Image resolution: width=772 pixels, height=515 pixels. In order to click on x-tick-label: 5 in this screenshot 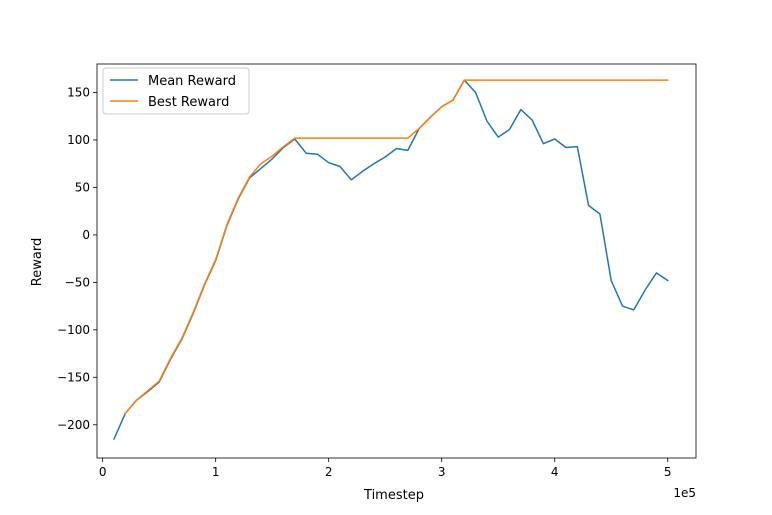, I will do `click(668, 472)`.